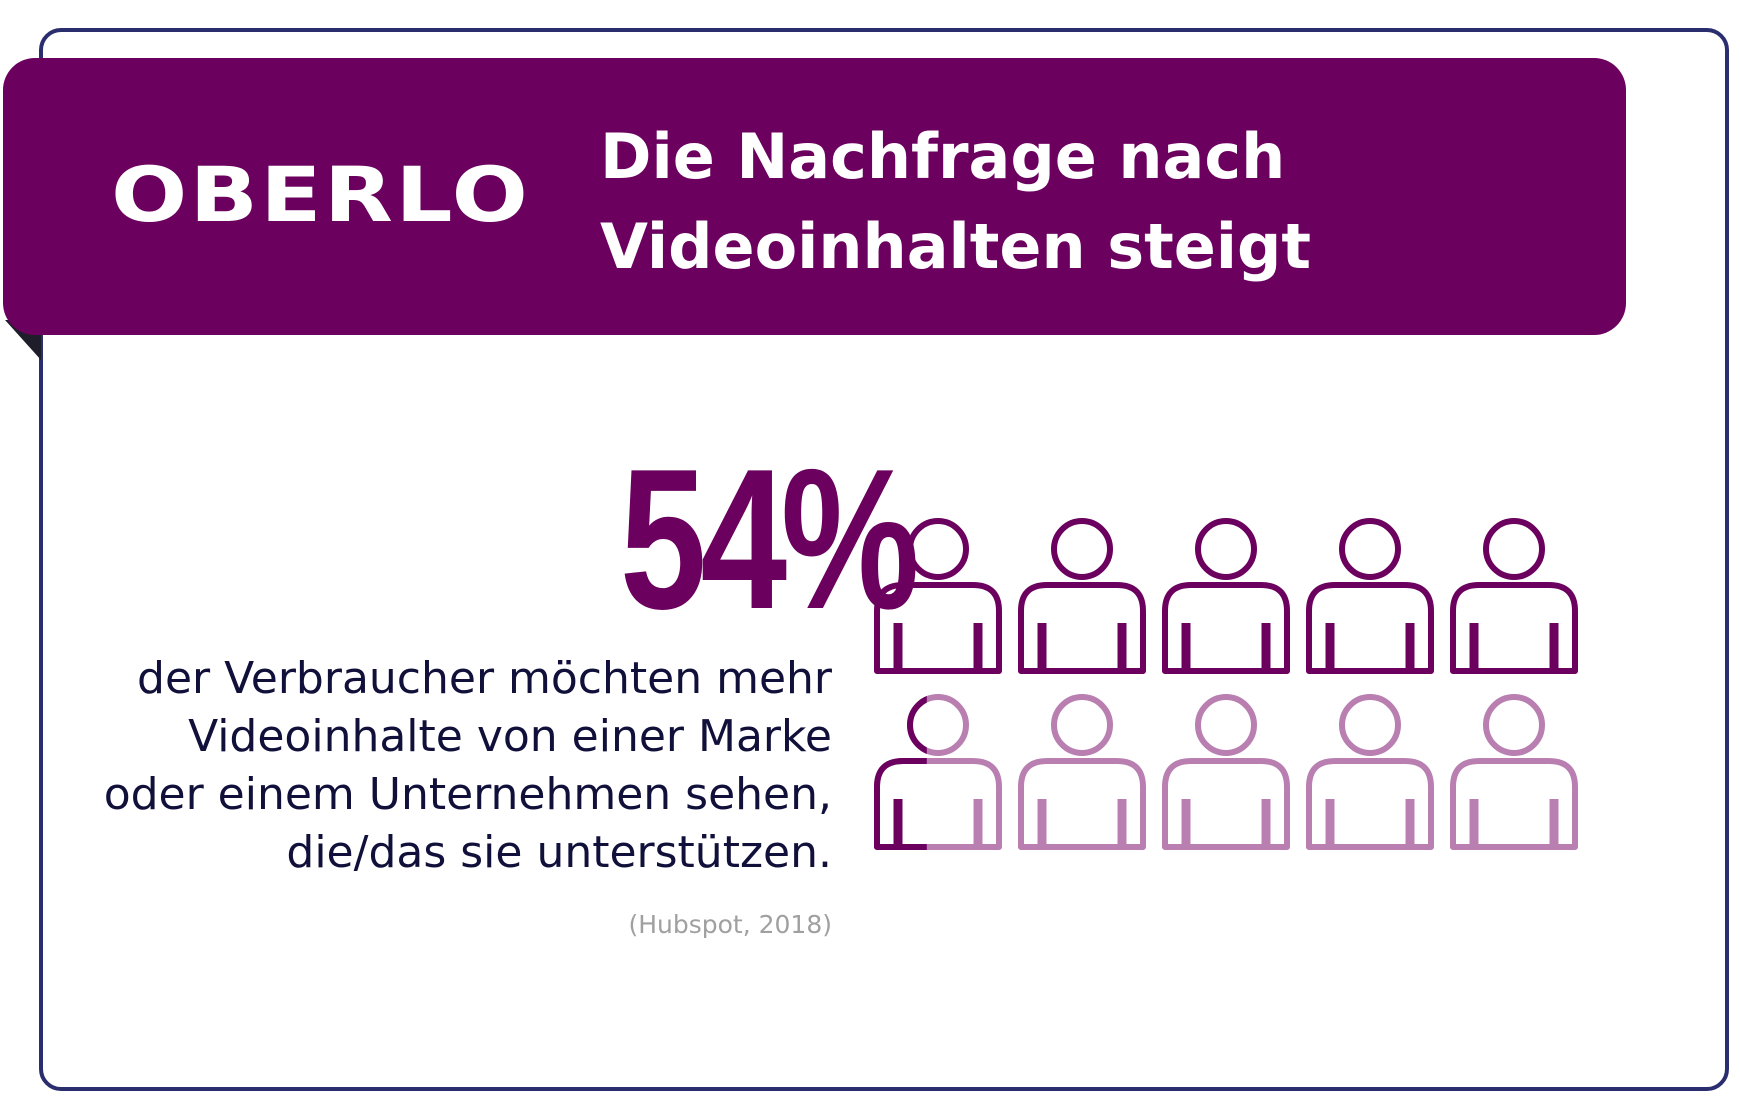  I want to click on person-icon-filled-part, so click(900, 773).